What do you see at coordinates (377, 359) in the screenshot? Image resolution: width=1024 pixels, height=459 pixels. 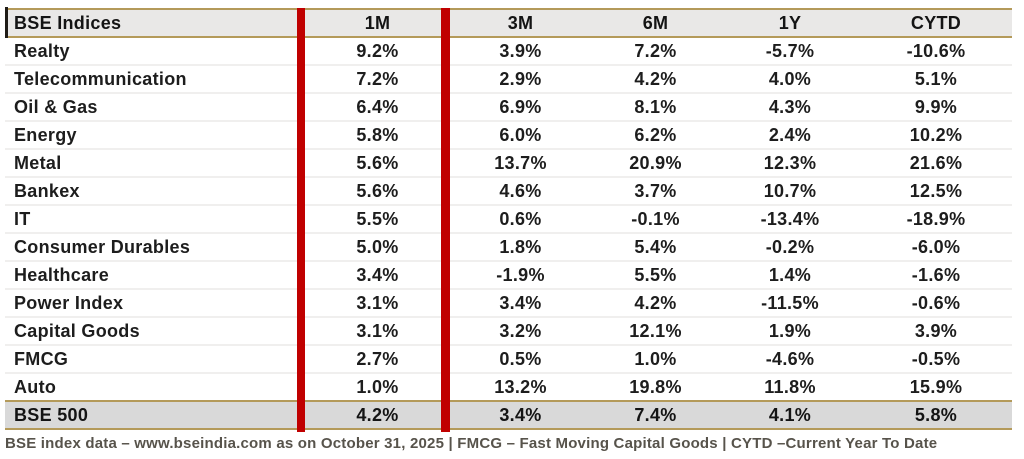 I see `value-cell: 2.7%` at bounding box center [377, 359].